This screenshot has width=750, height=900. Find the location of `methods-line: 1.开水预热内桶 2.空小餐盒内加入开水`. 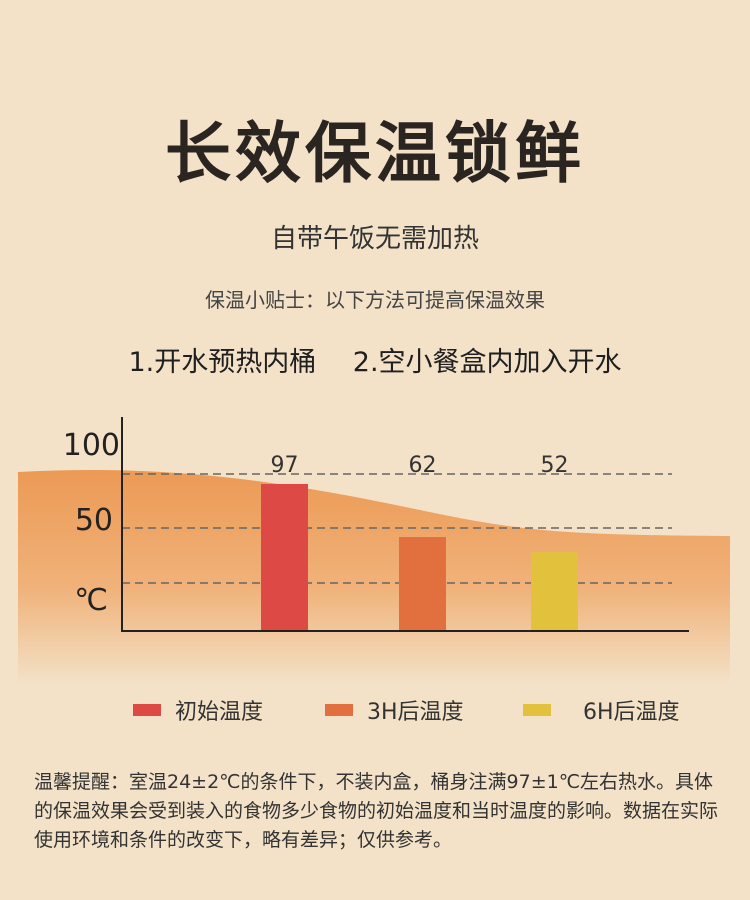

methods-line: 1.开水预热内桶 2.空小餐盒内加入开水 is located at coordinates (375, 359).